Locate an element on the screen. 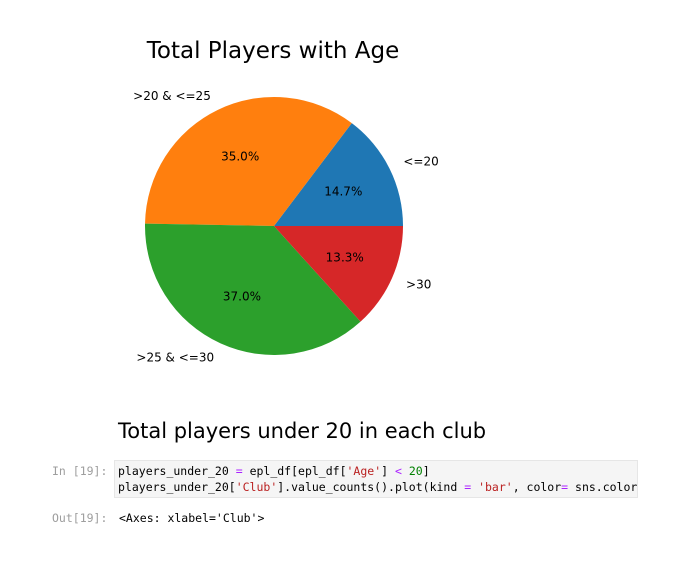 The width and height of the screenshot is (680, 577). pie-percent-label: 35.0% is located at coordinates (240, 156).